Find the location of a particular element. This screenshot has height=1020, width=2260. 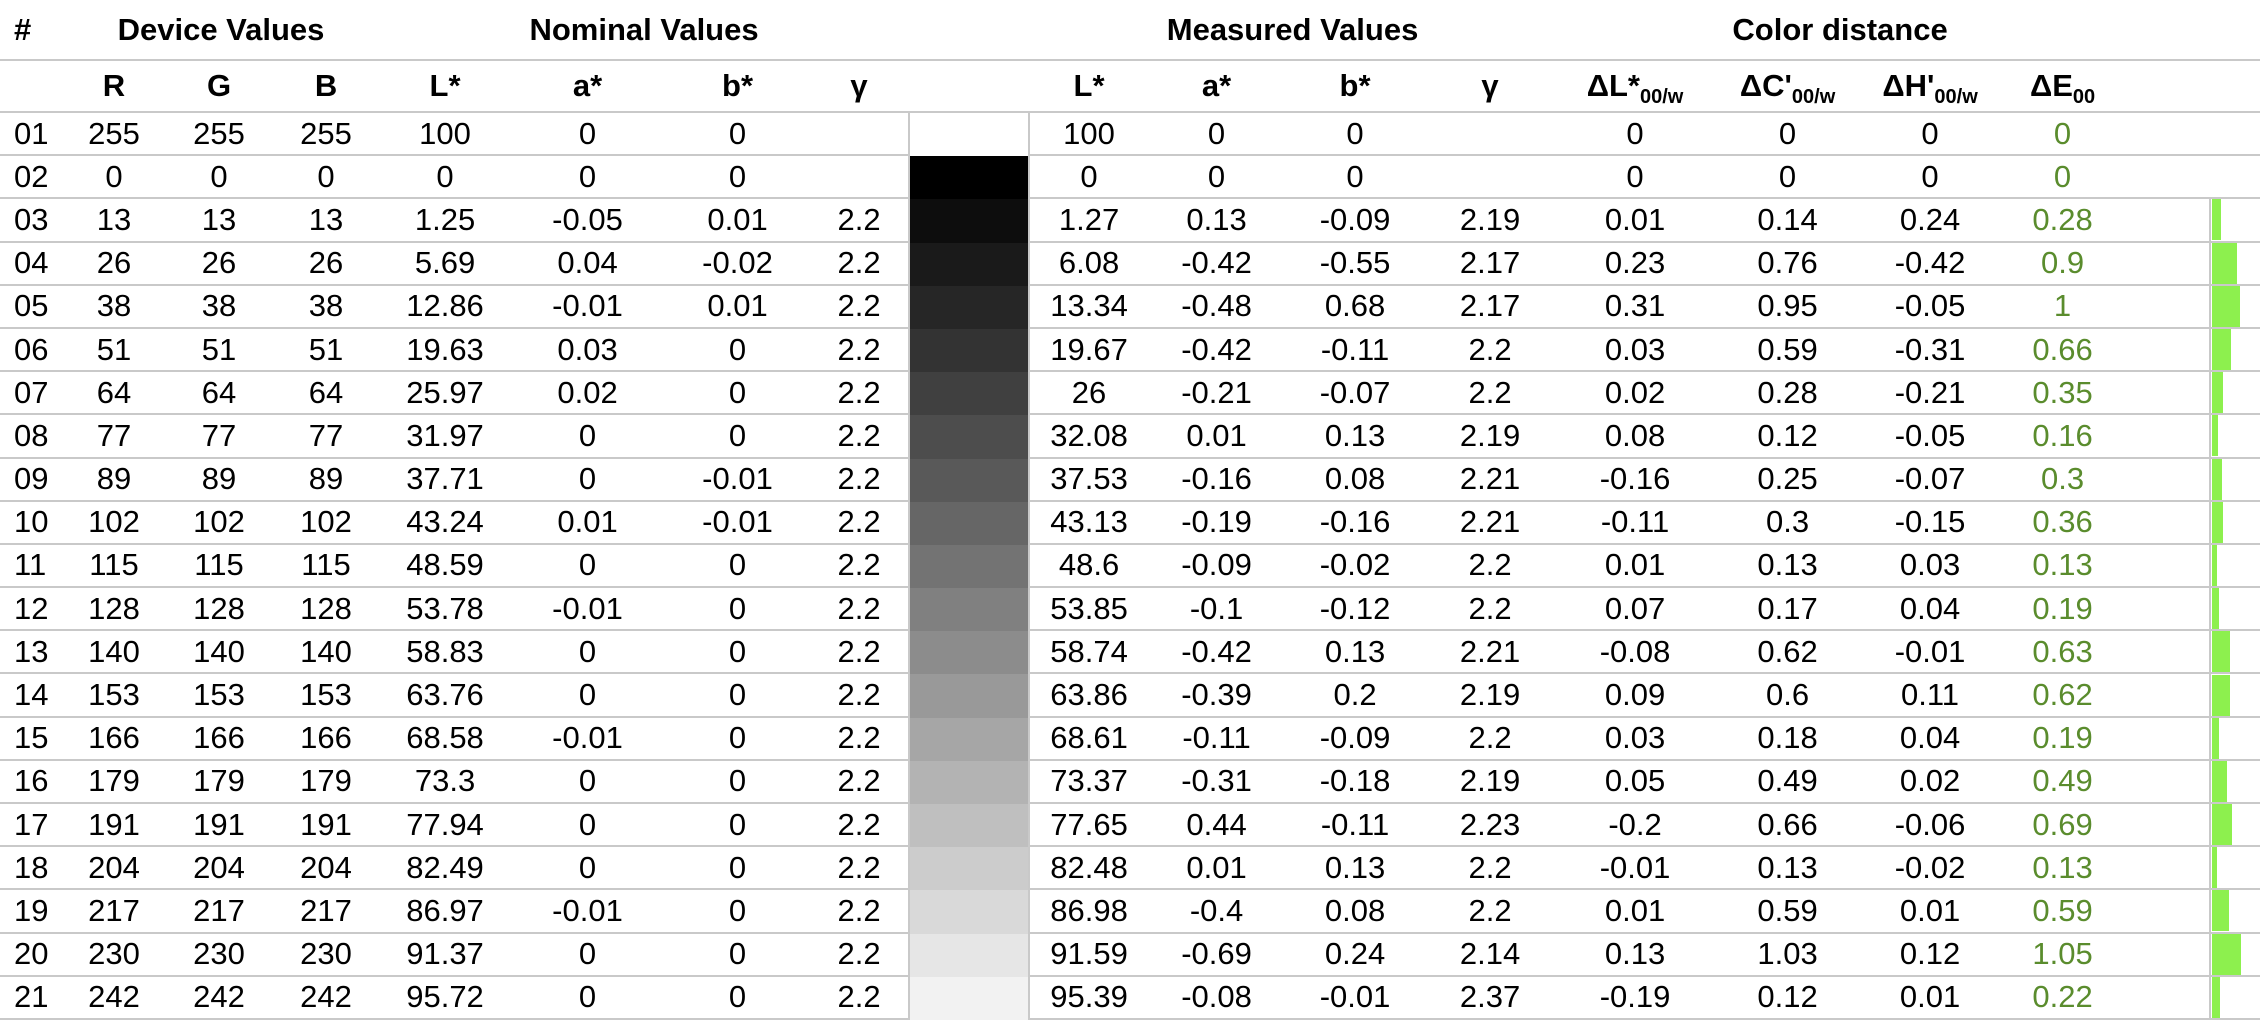

device-g: 77 is located at coordinates (219, 437).